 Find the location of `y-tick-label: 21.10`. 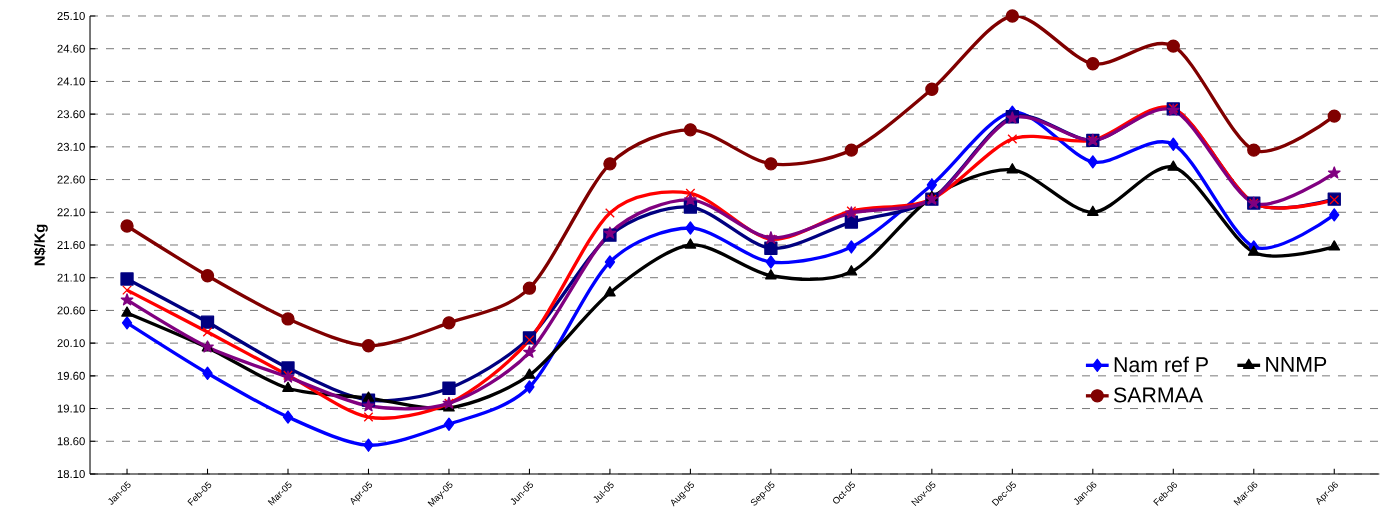

y-tick-label: 21.10 is located at coordinates (71, 277).